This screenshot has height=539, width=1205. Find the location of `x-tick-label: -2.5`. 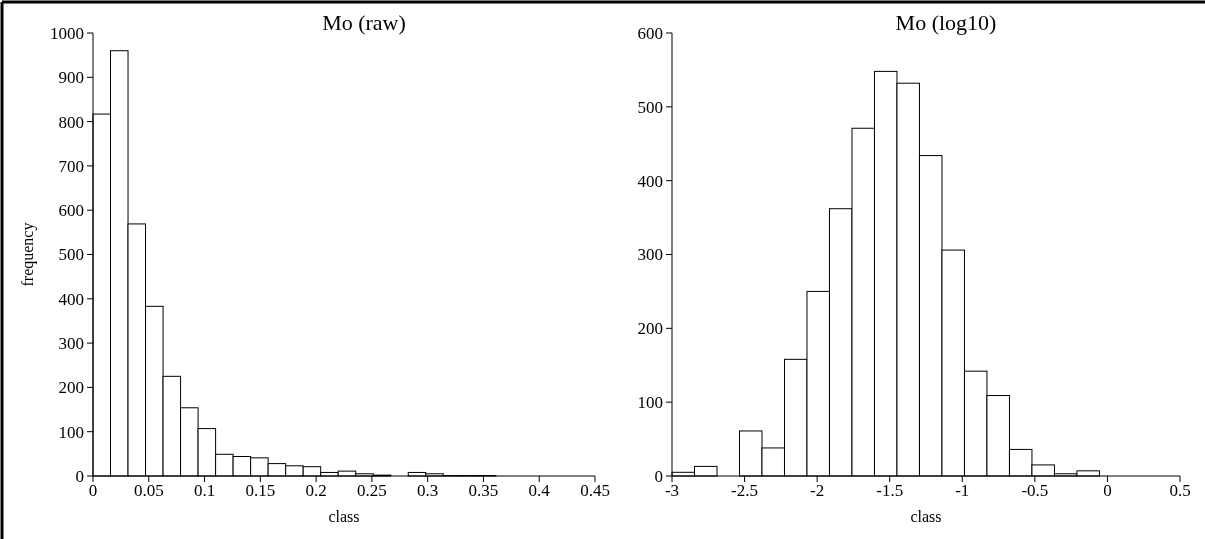

x-tick-label: -2.5 is located at coordinates (745, 490).